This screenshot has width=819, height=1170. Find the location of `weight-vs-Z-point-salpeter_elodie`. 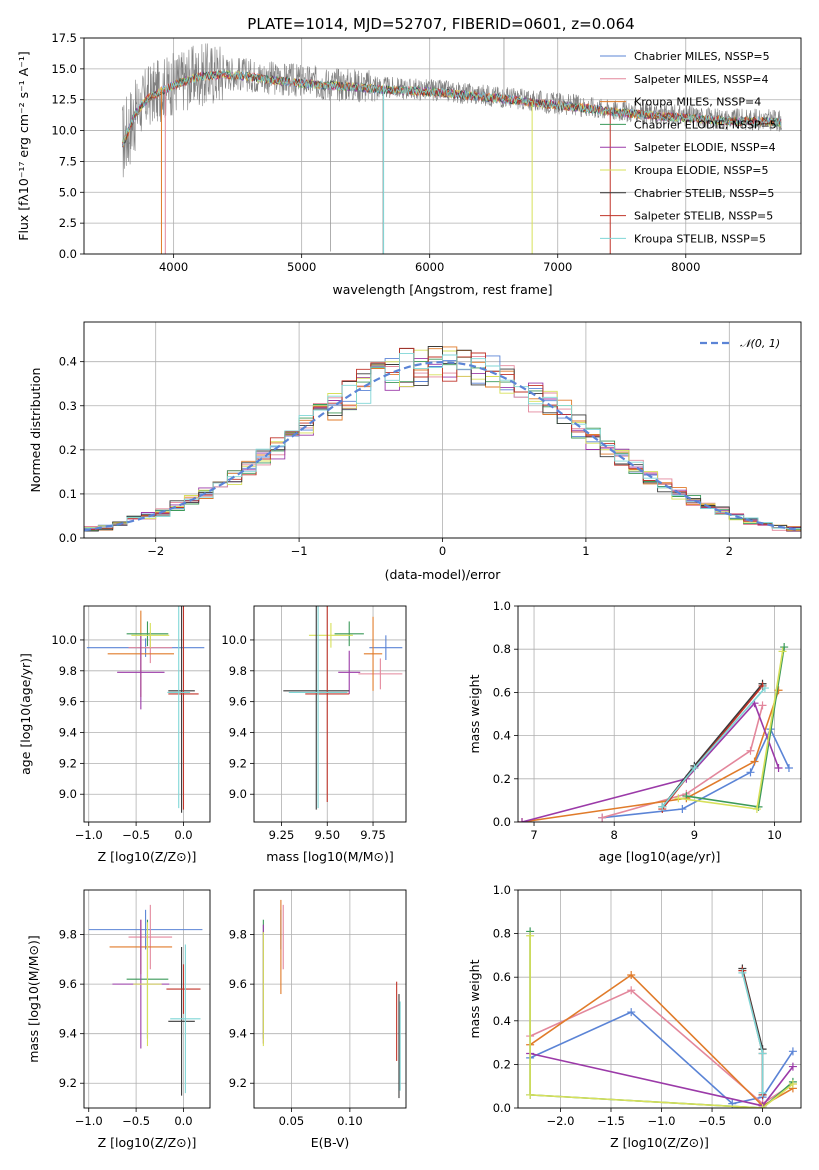

weight-vs-Z-point-salpeter_elodie is located at coordinates (792, 1066).